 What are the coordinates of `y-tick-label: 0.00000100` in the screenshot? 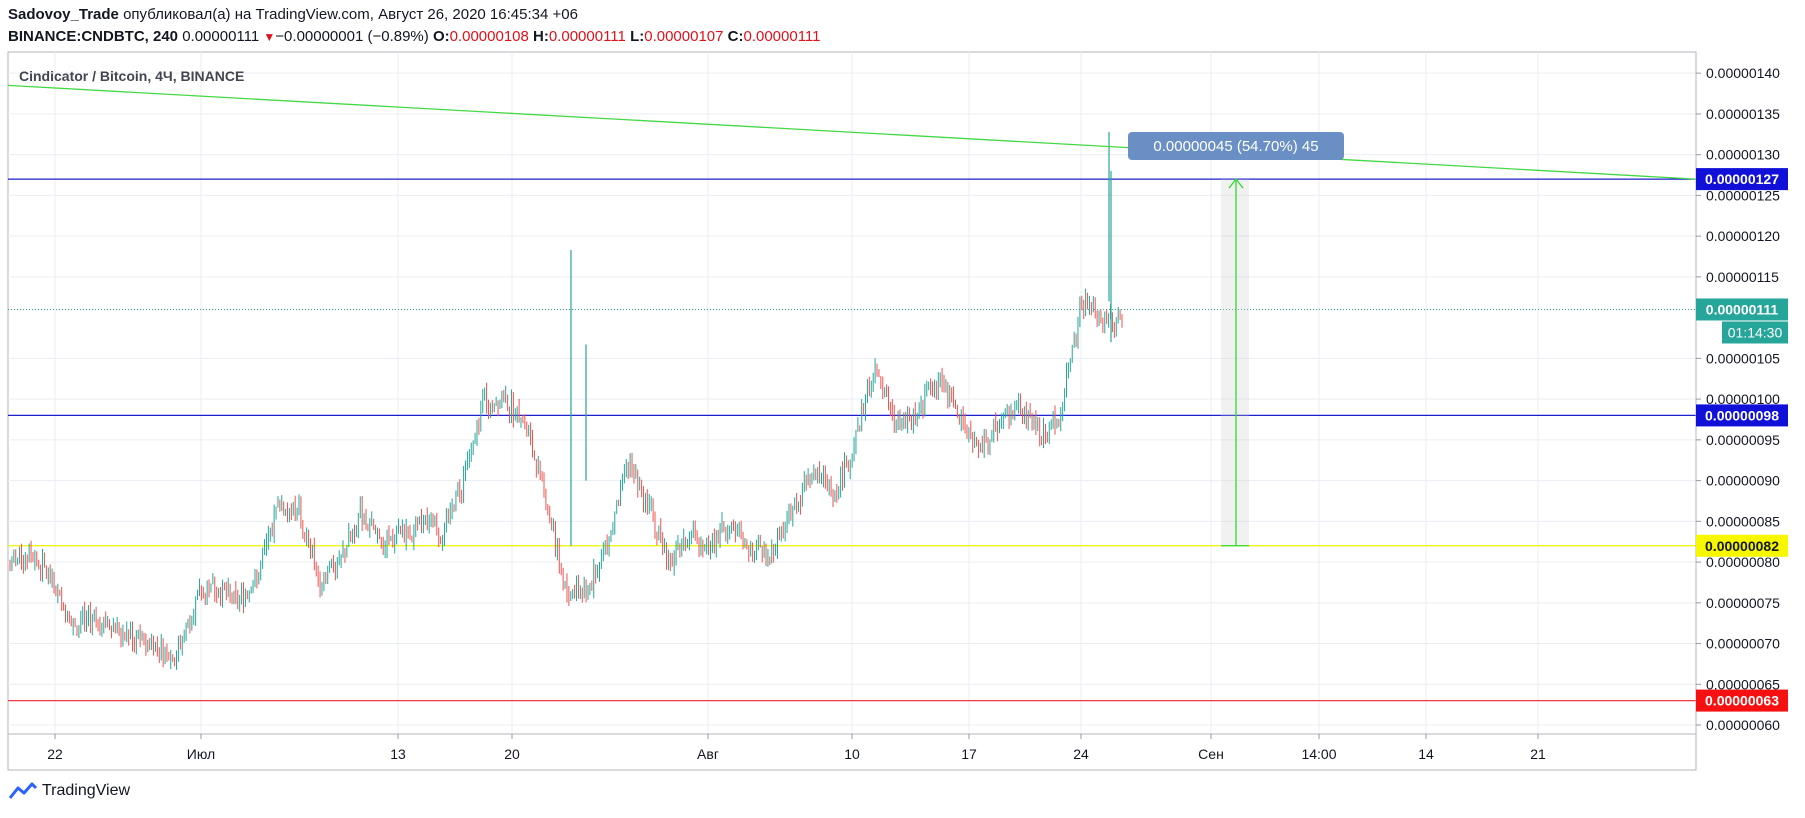 It's located at (1743, 399).